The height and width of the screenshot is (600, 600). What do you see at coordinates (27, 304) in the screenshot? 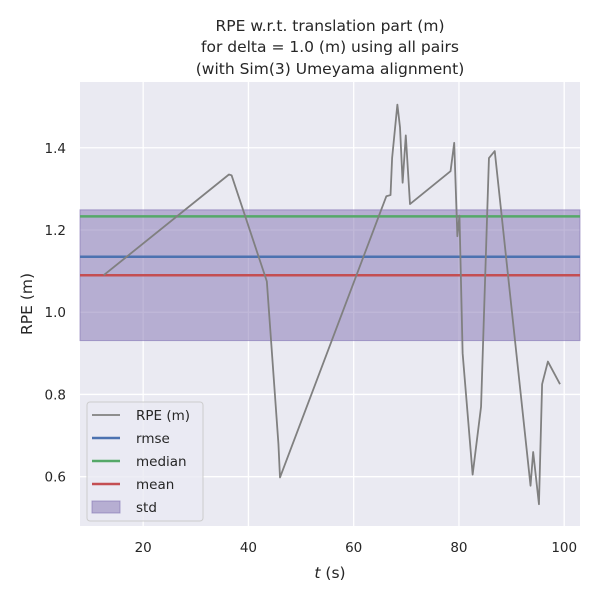
I see `y-axis-label: RPE (m)` at bounding box center [27, 304].